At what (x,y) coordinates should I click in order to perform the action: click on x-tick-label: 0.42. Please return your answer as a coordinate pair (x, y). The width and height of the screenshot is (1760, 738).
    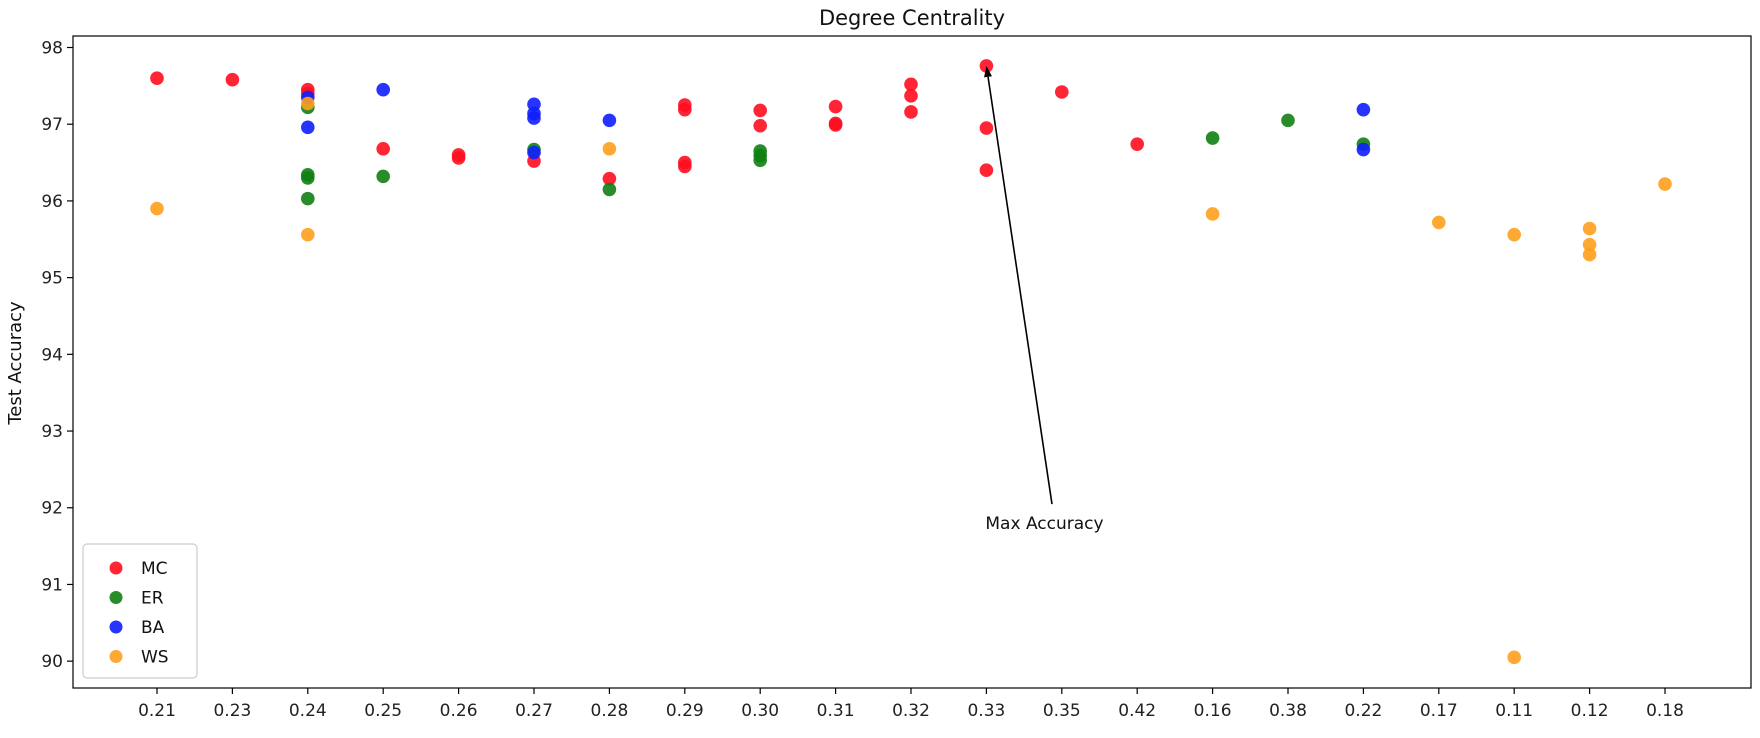
    Looking at the image, I should click on (1137, 711).